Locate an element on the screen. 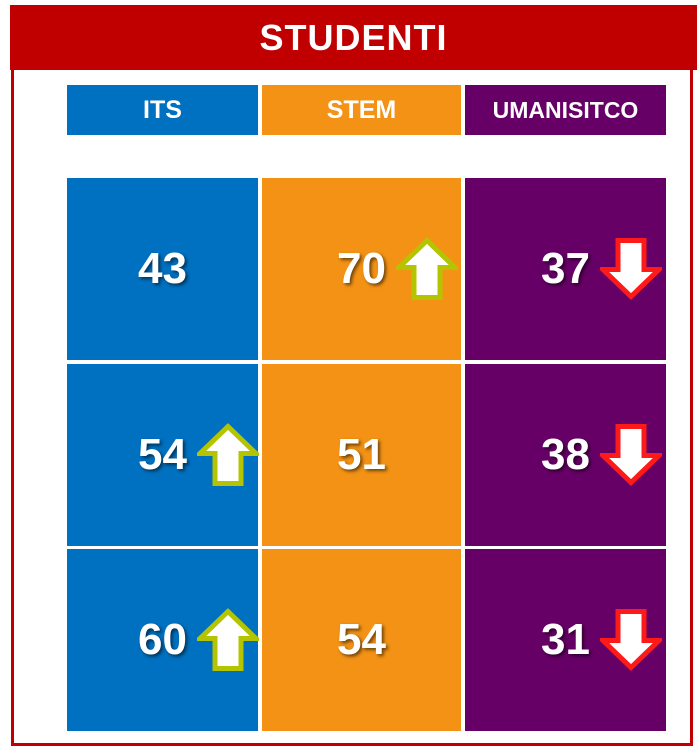  cell-value: 31 is located at coordinates (565, 639).